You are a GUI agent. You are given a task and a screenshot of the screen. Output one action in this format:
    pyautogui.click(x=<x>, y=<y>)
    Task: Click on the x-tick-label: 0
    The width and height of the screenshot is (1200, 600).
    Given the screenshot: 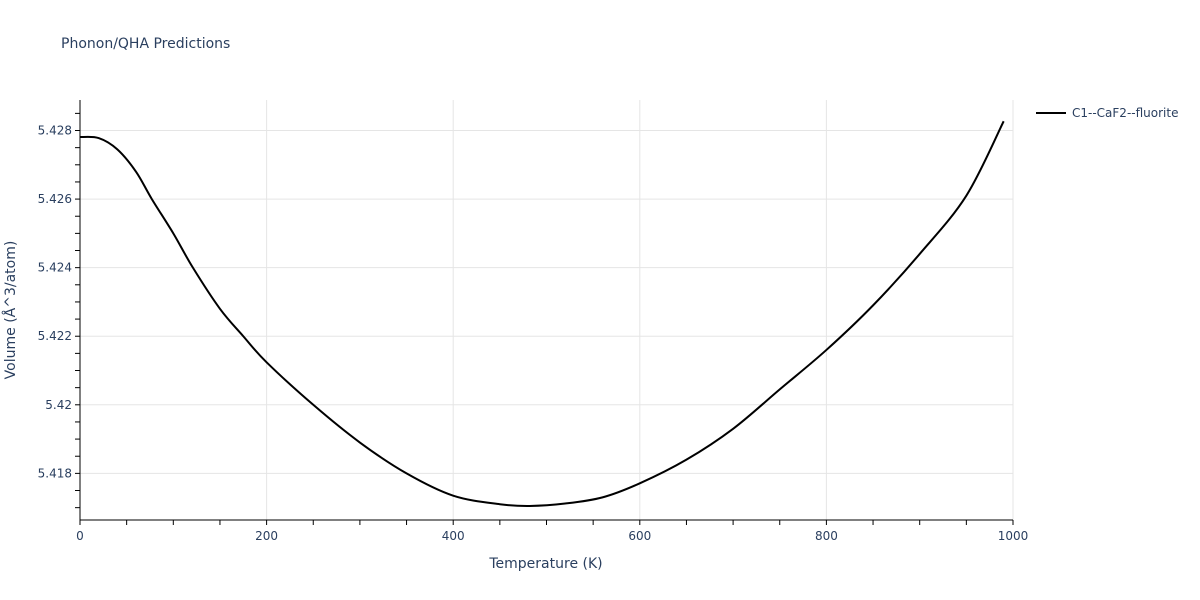 What is the action you would take?
    pyautogui.click(x=80, y=536)
    